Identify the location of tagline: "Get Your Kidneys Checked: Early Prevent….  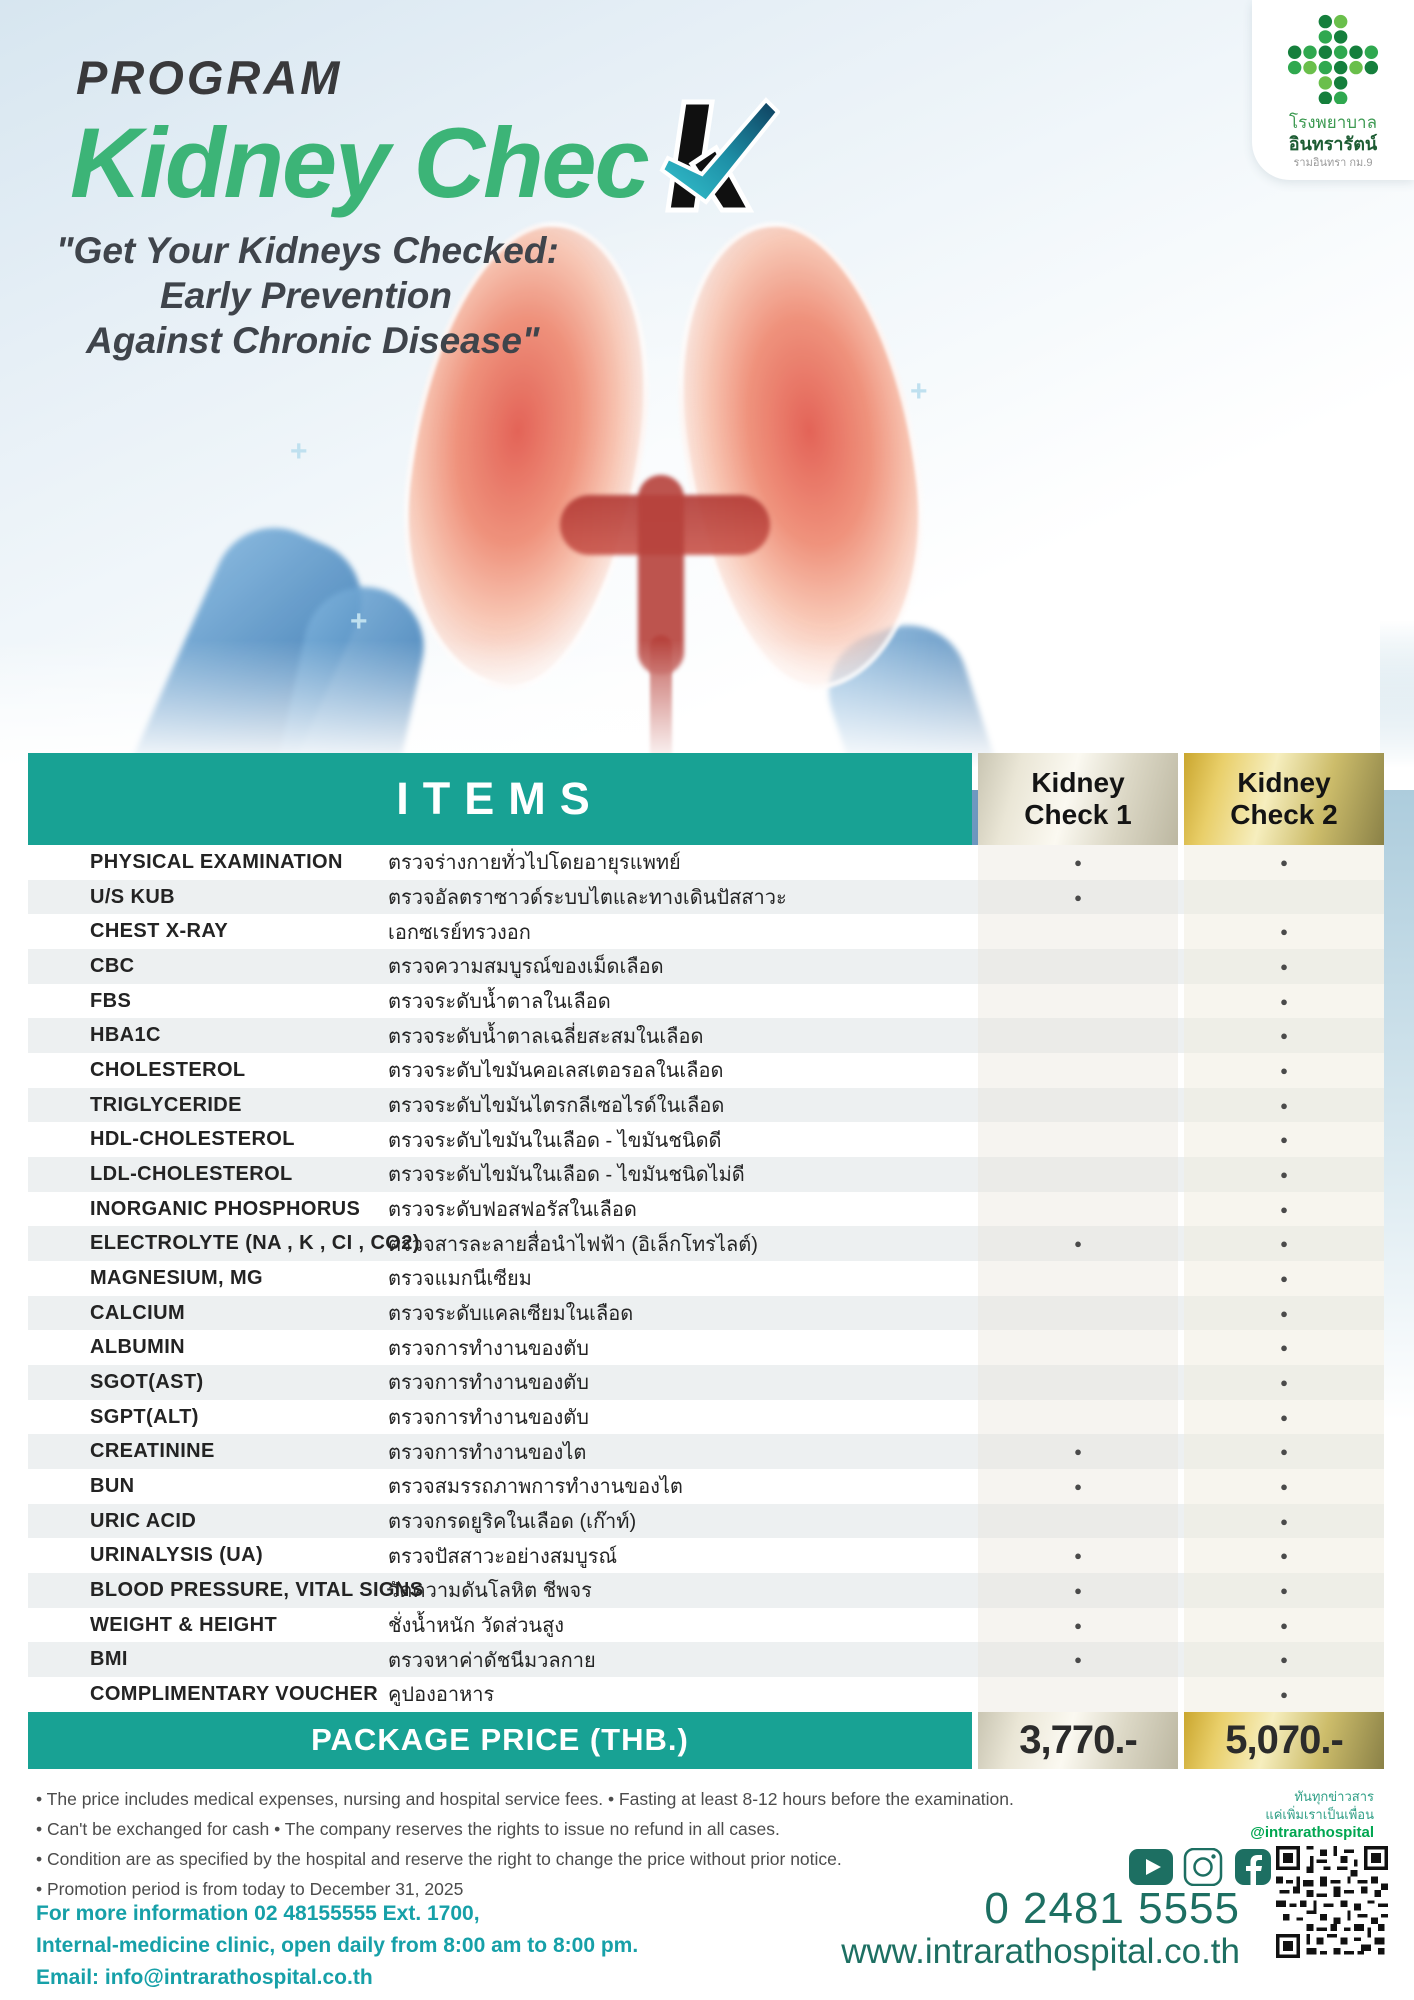
(307, 295).